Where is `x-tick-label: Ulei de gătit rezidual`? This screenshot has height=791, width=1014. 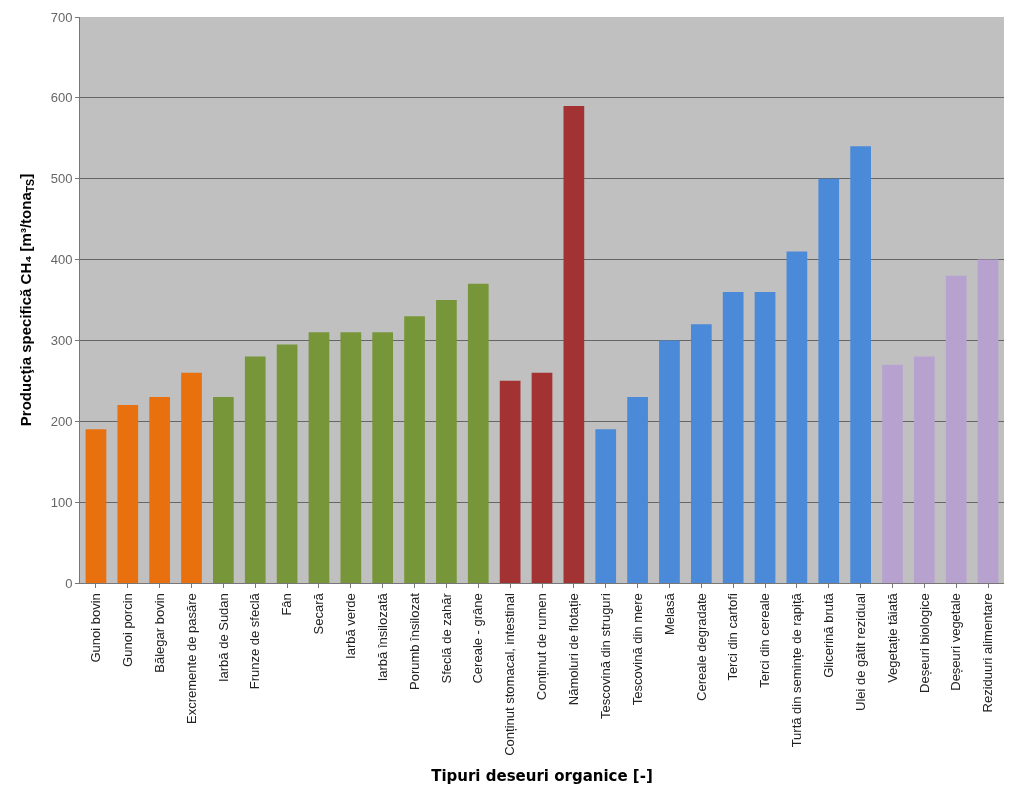 x-tick-label: Ulei de gătit rezidual is located at coordinates (860, 652).